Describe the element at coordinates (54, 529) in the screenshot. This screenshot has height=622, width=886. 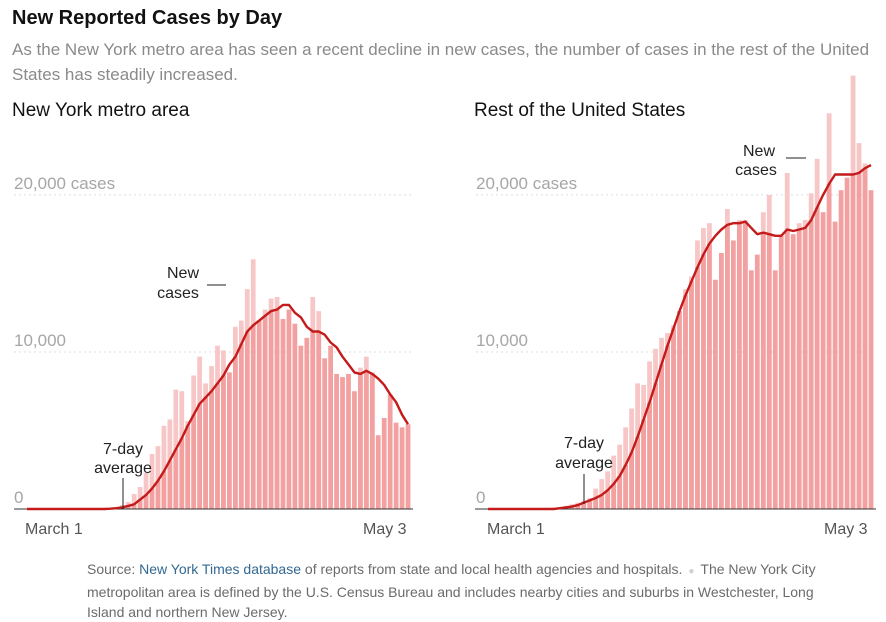
I see `x-start-label-ny: March 1` at that location.